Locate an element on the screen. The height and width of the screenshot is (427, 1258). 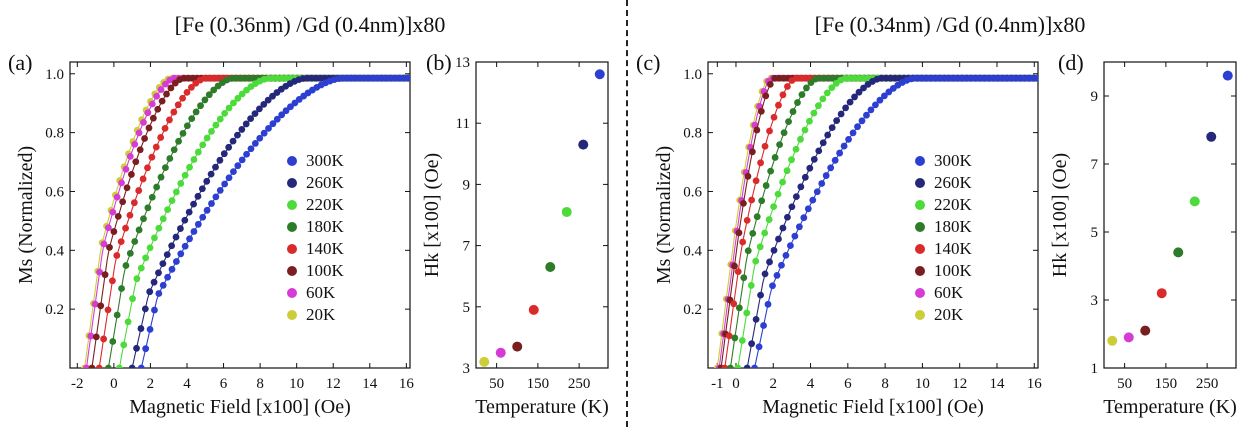
x-tick-label: 12 is located at coordinates (959, 384).